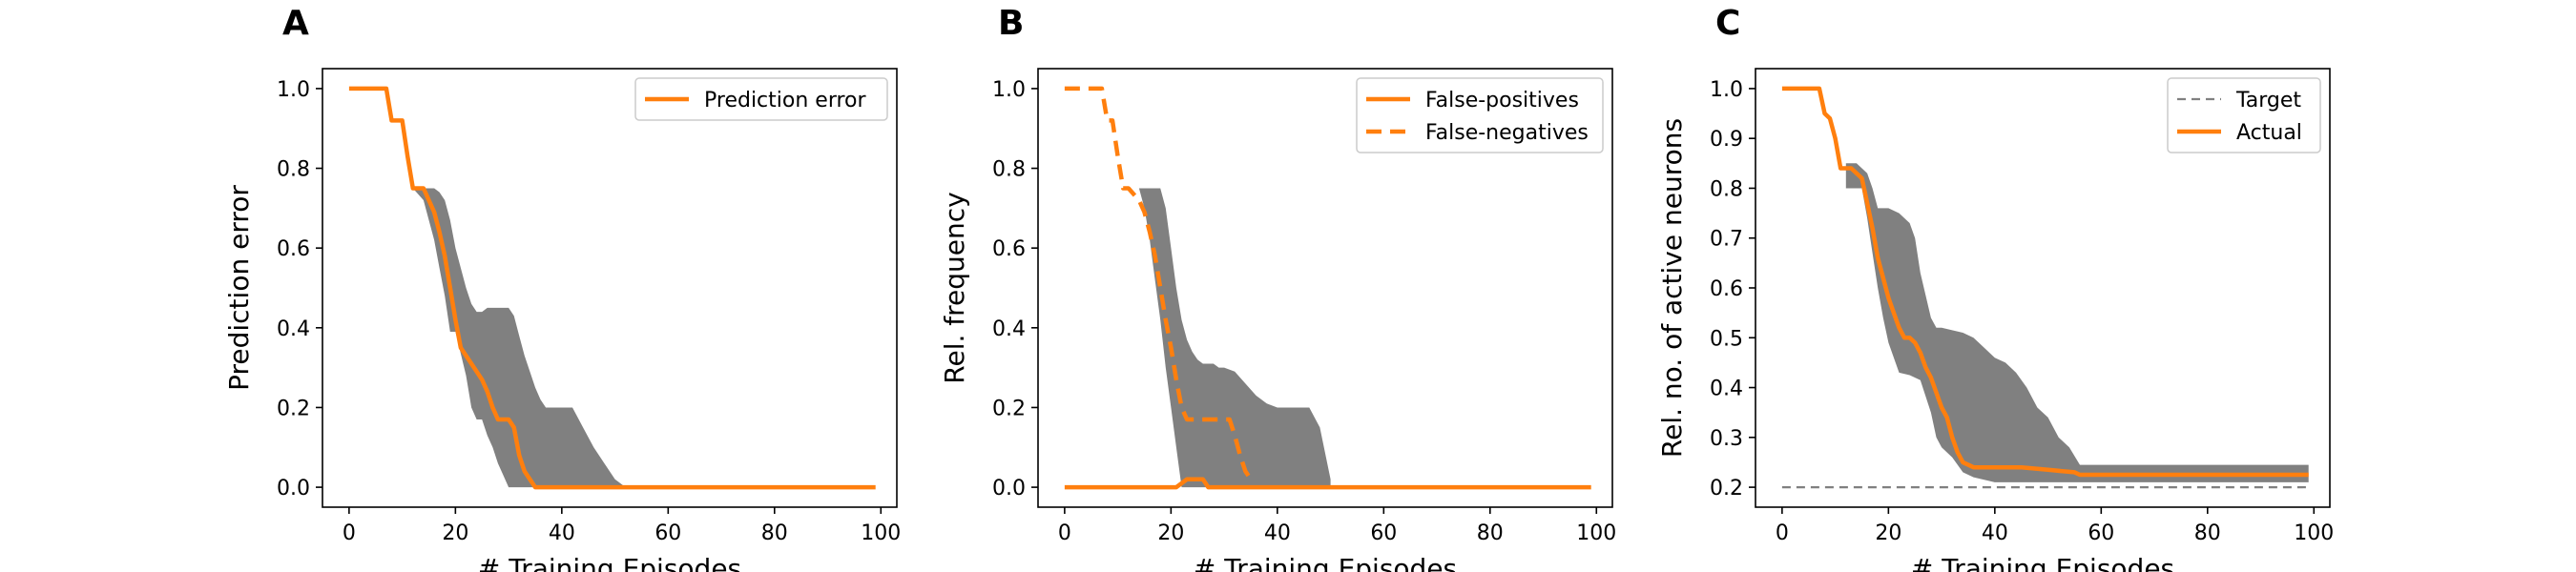 Image resolution: width=2576 pixels, height=572 pixels. What do you see at coordinates (1327, 483) in the screenshot?
I see `series-line-false-positives` at bounding box center [1327, 483].